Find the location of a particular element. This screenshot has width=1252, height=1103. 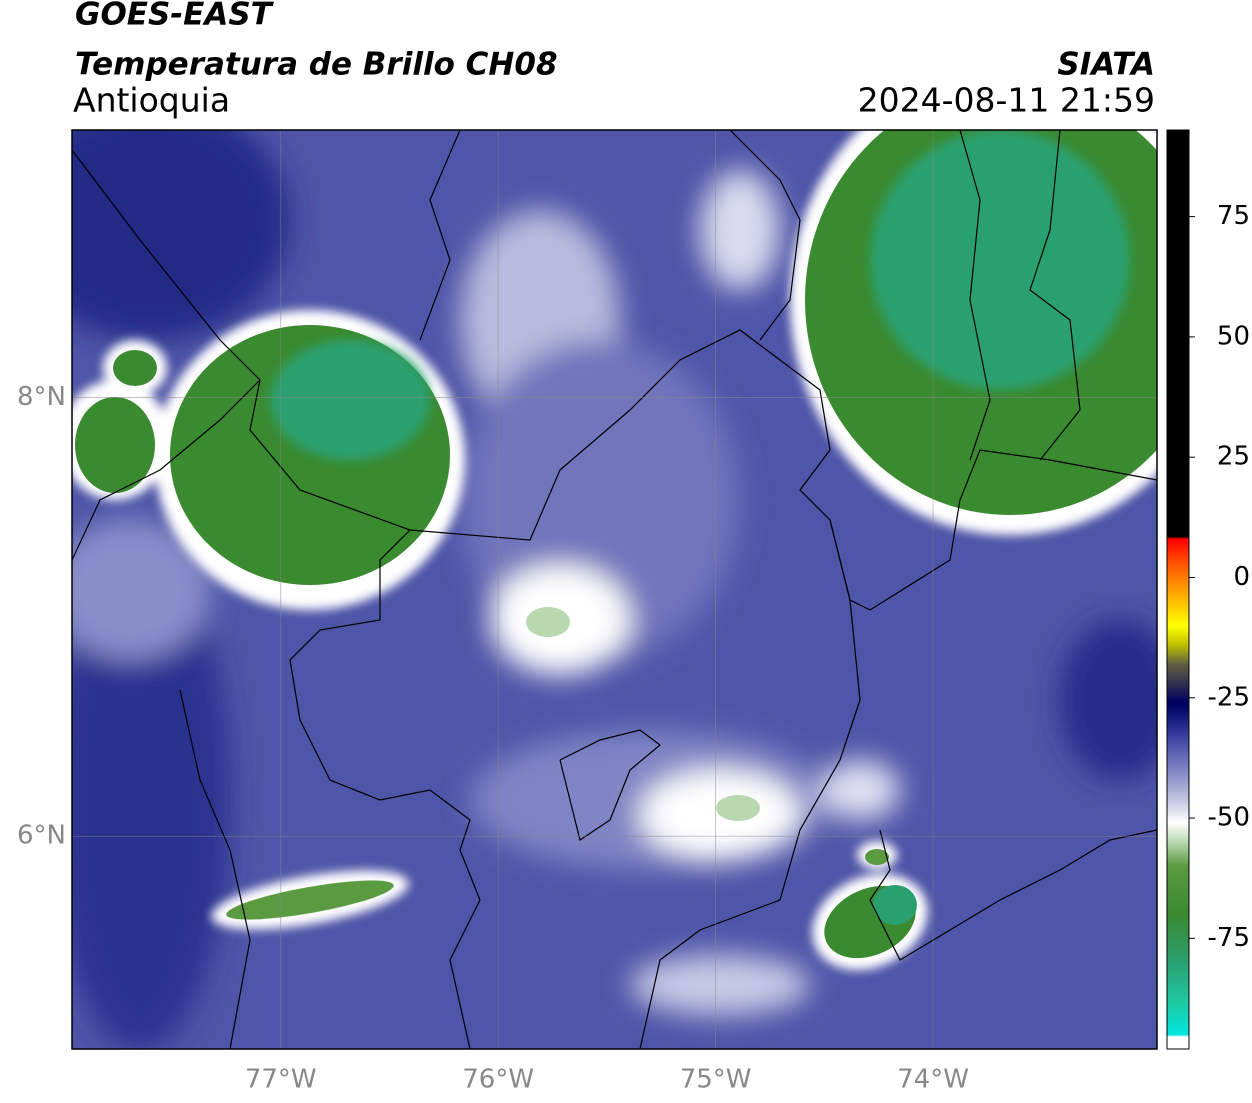

colorbar-tick-label: -75 is located at coordinates (1229, 938).